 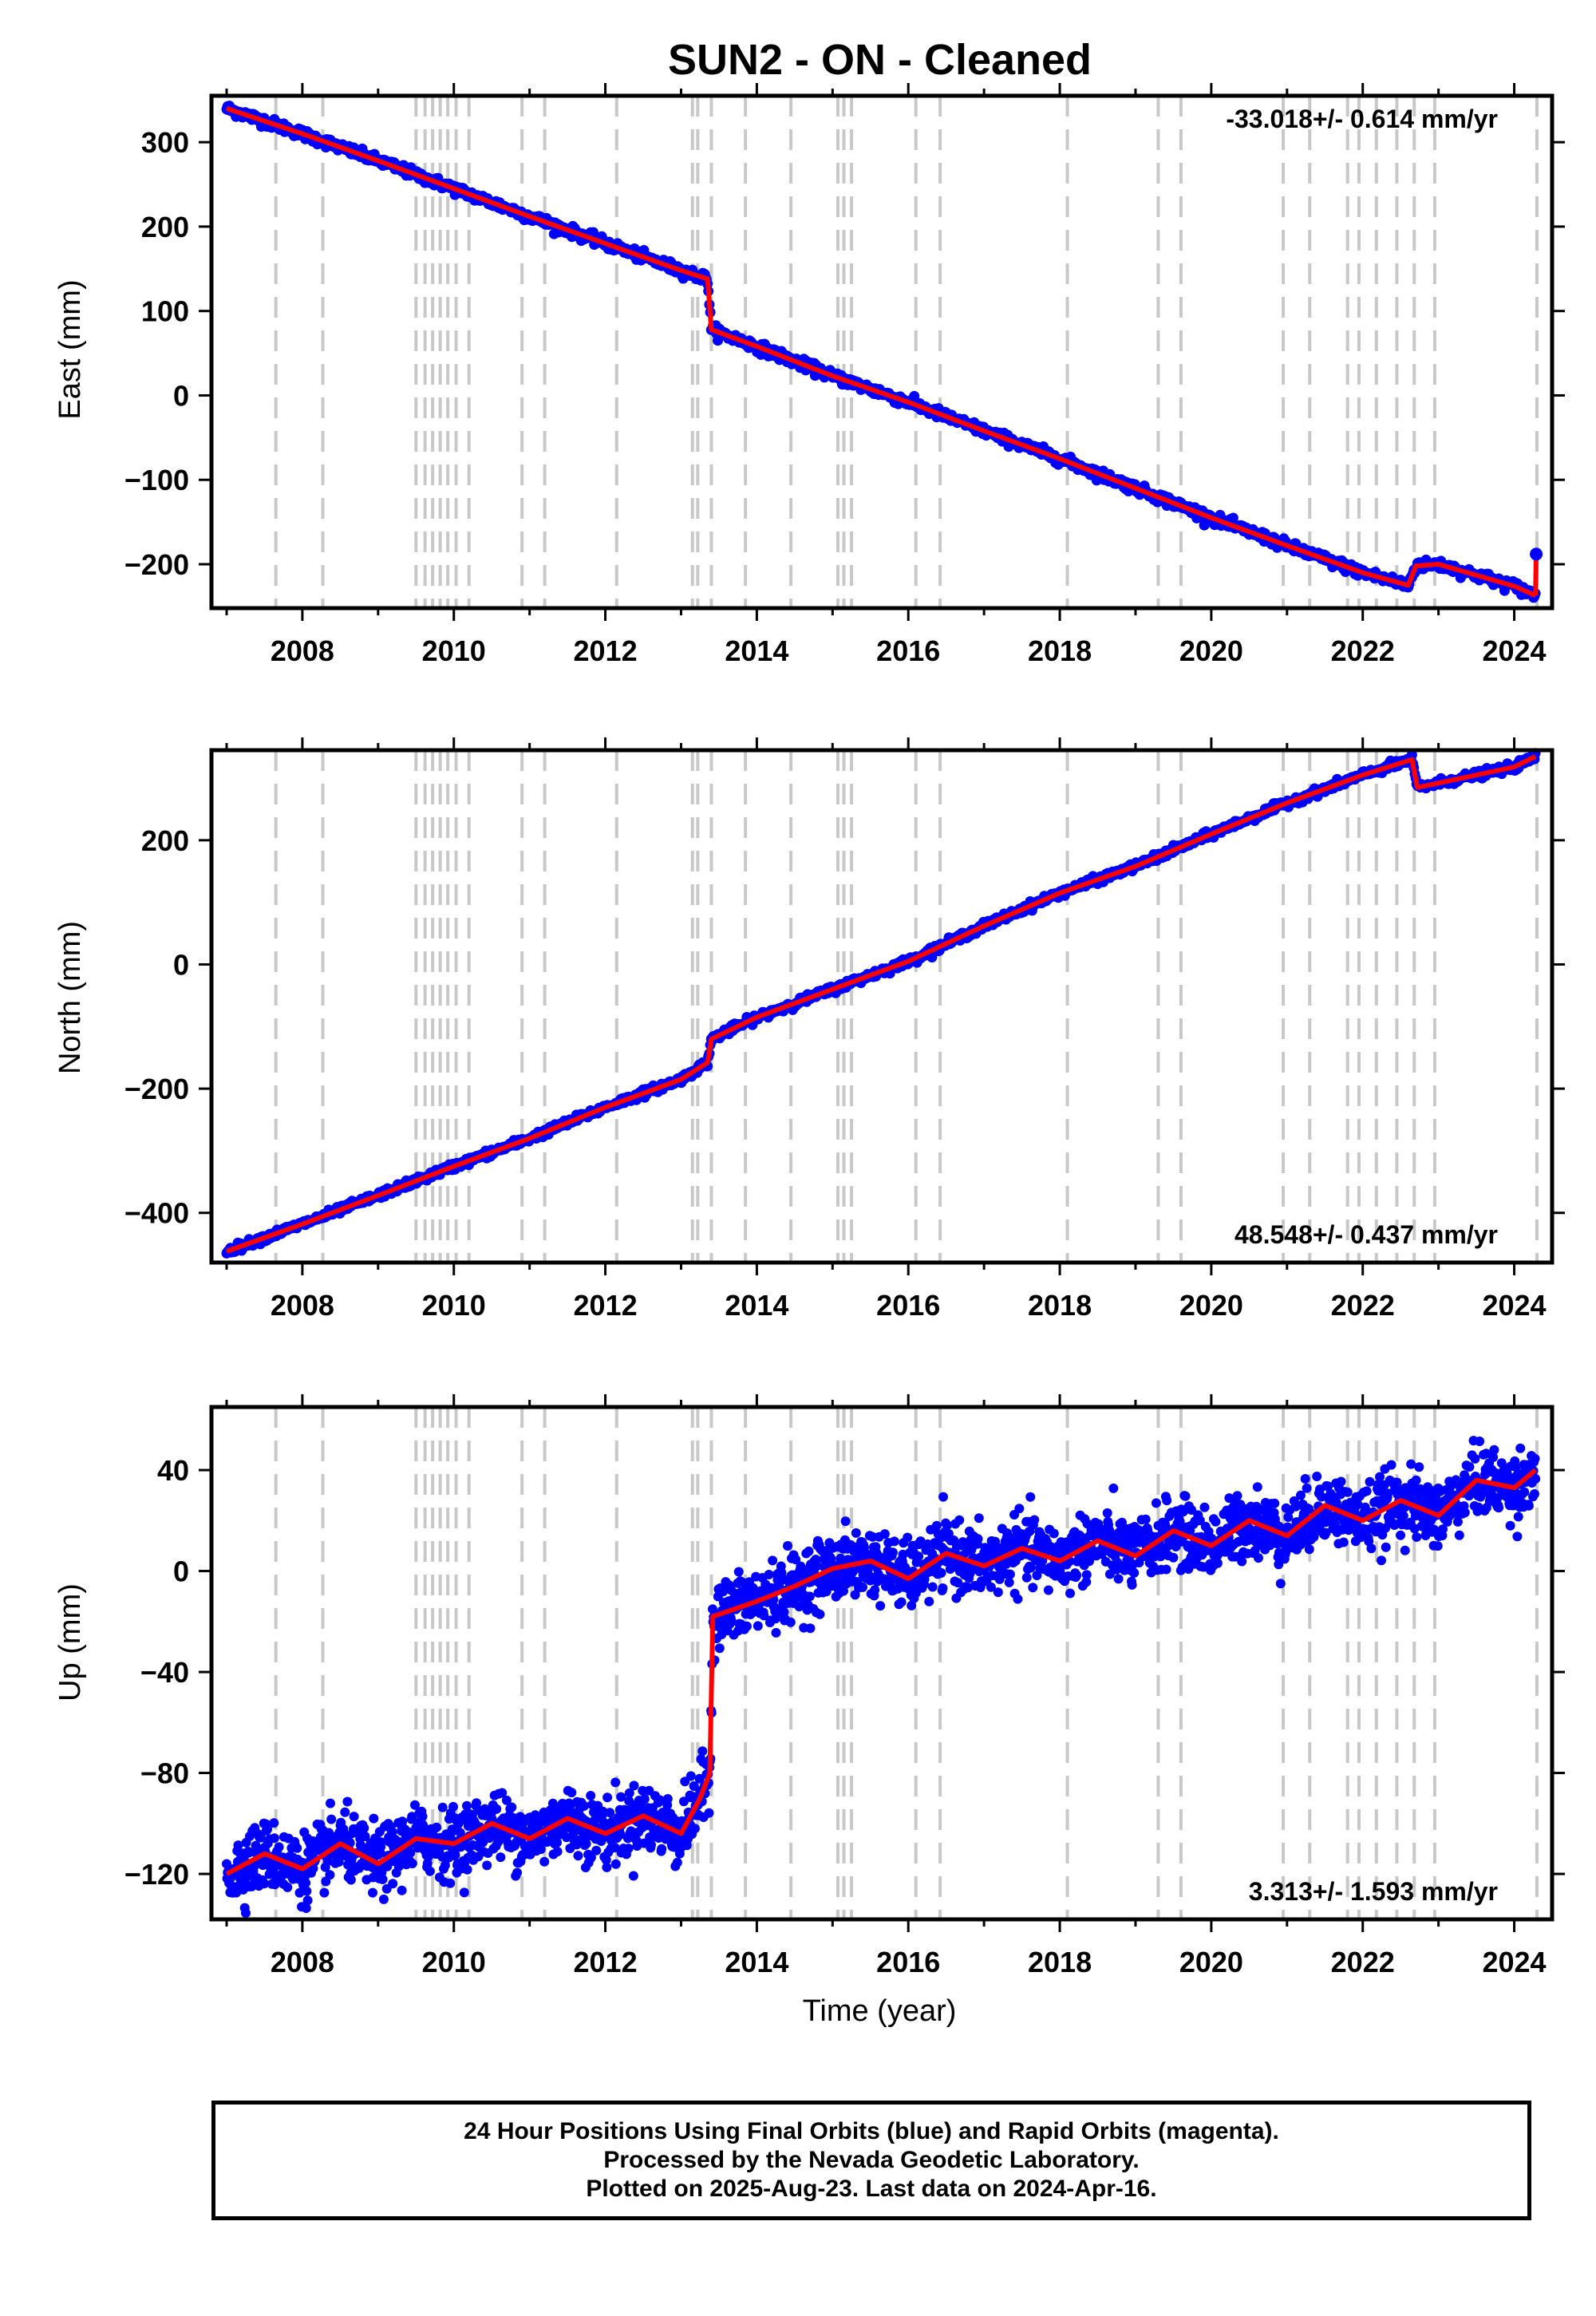 What do you see at coordinates (156, 480) in the screenshot?
I see `y-tick-label: −100` at bounding box center [156, 480].